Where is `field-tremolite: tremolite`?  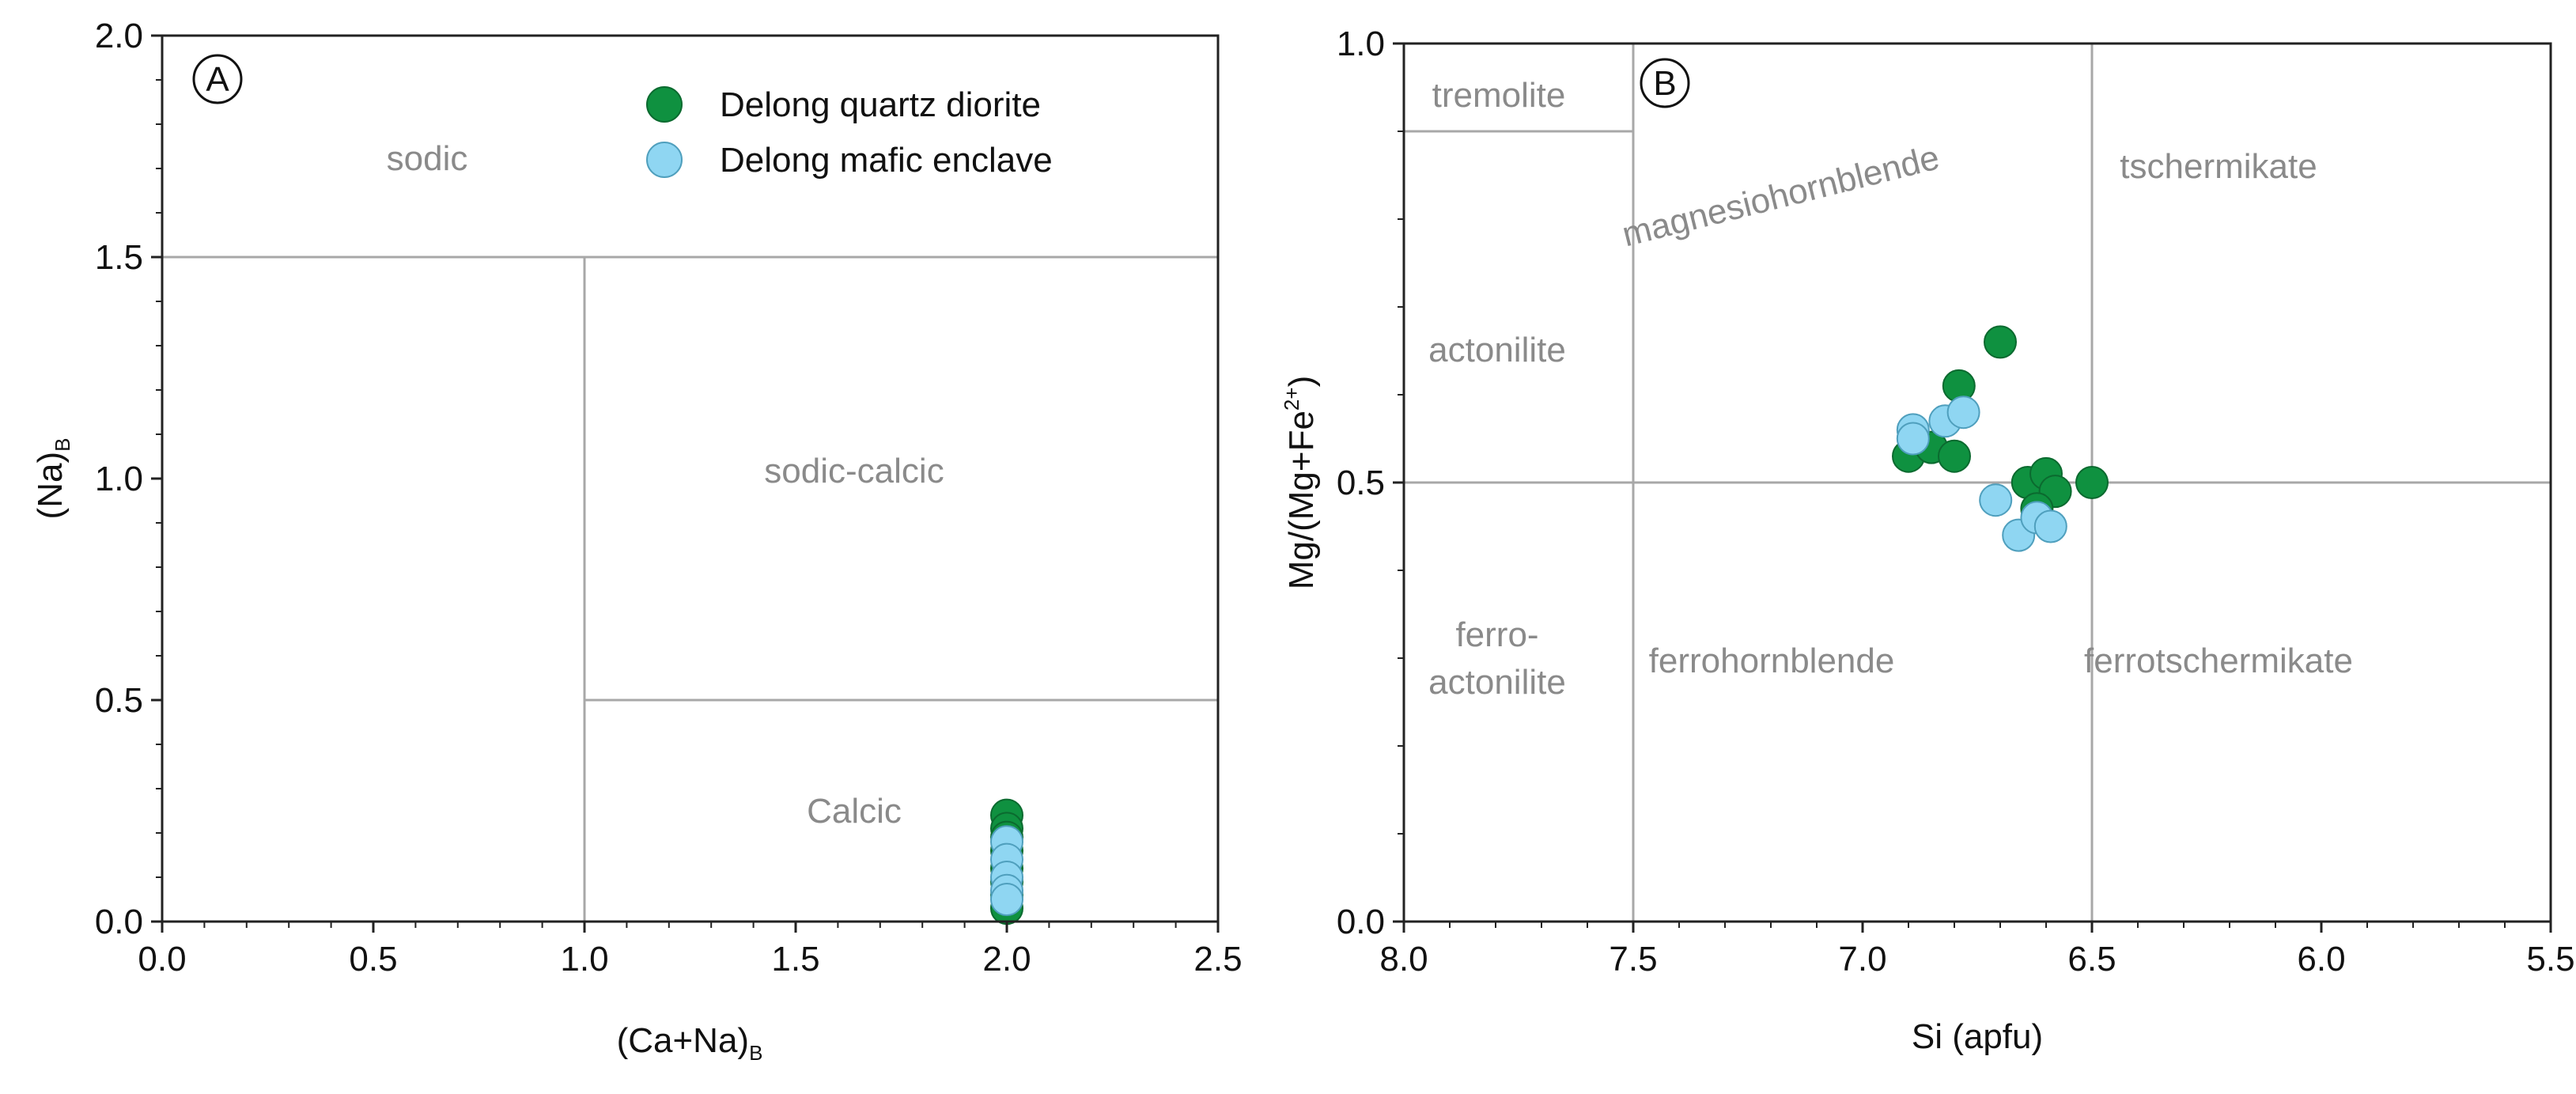
field-tremolite: tremolite is located at coordinates (1499, 95).